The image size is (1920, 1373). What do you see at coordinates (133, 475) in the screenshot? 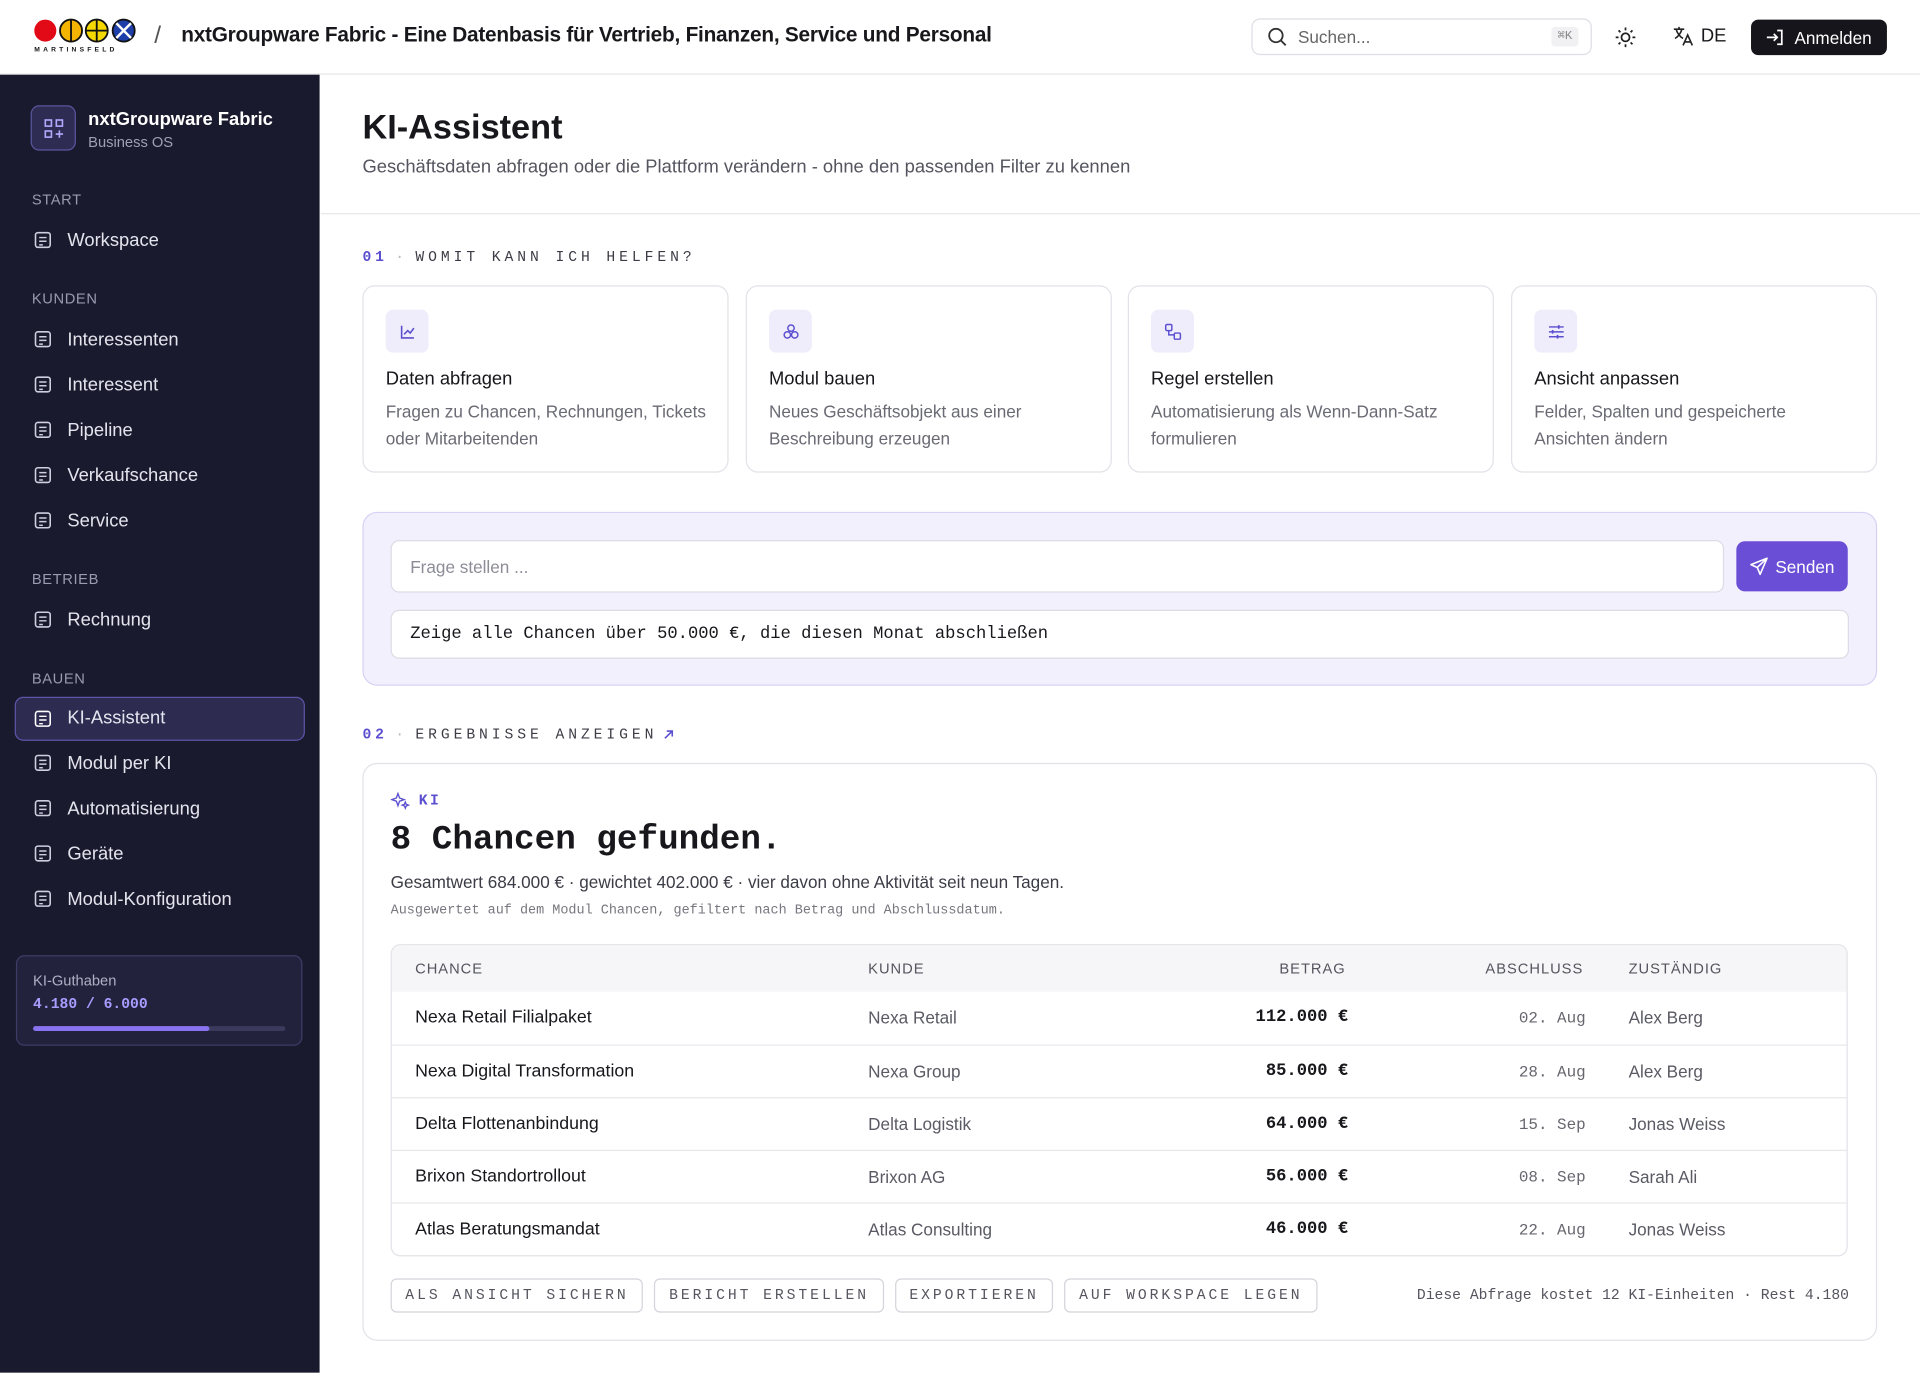
I see `nav-item-label: Verkaufschance` at bounding box center [133, 475].